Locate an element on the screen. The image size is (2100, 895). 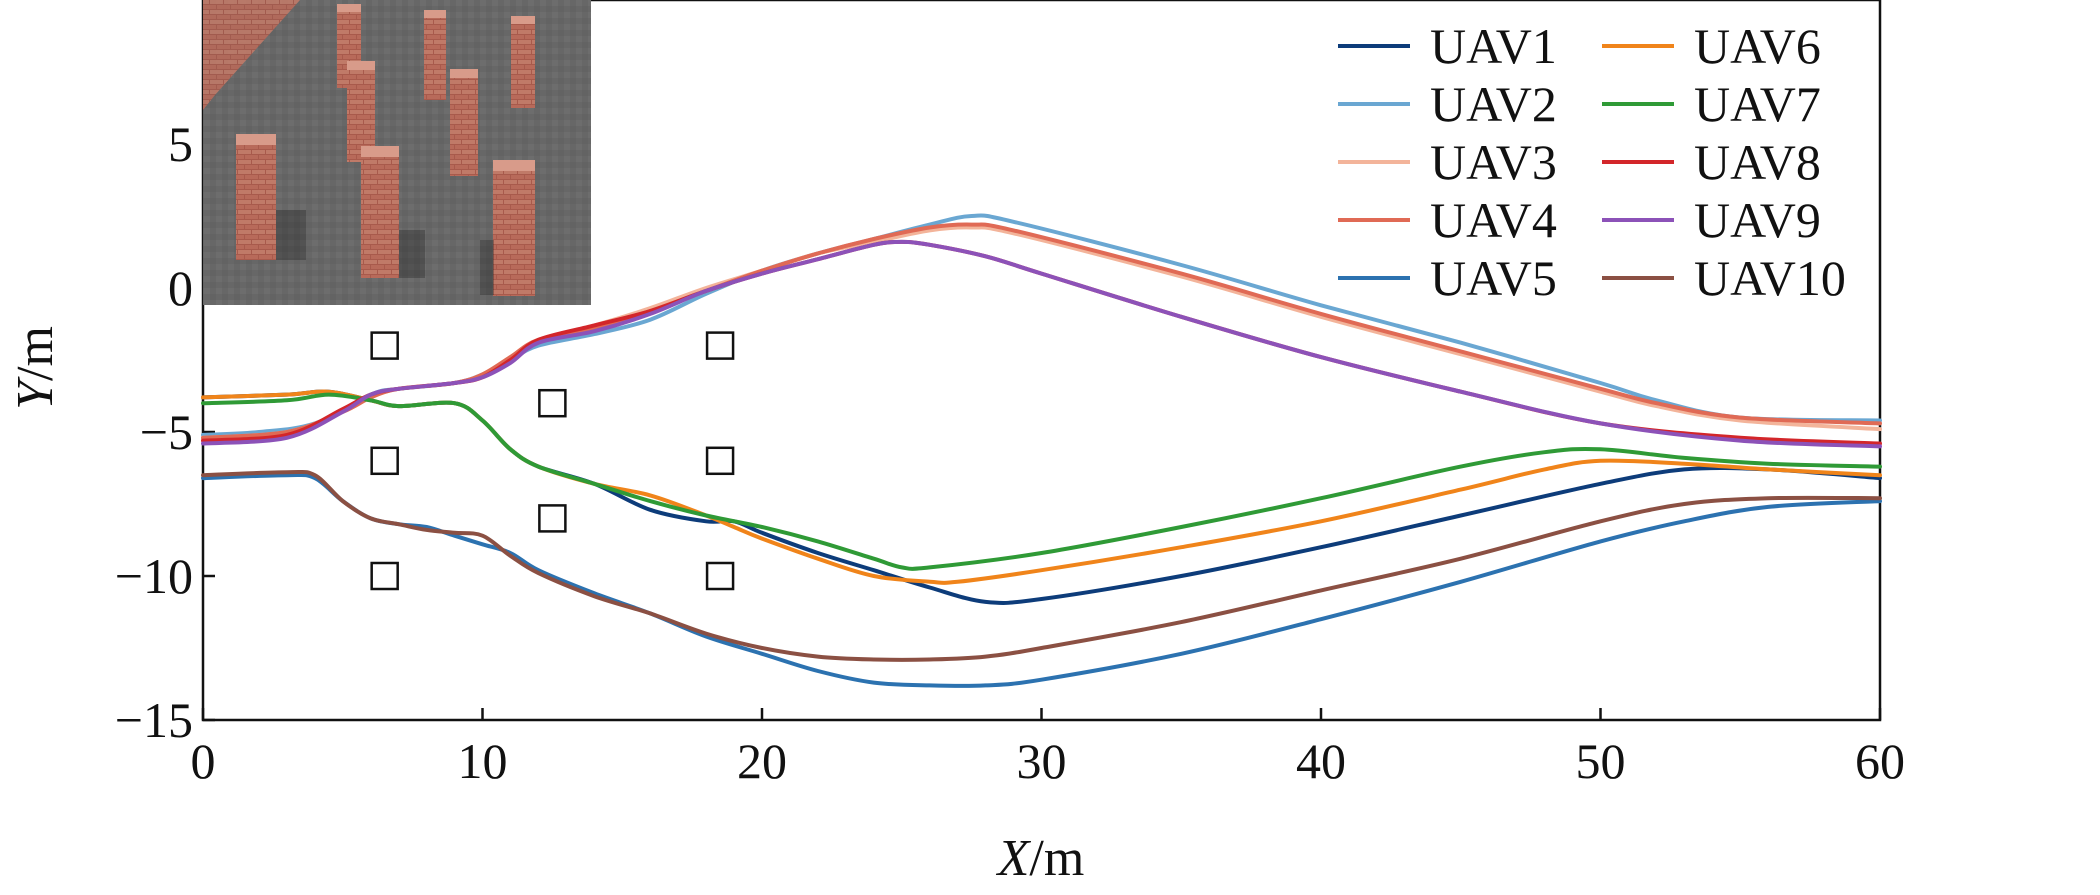
y-tick-label: 0 is located at coordinates (180, 288).